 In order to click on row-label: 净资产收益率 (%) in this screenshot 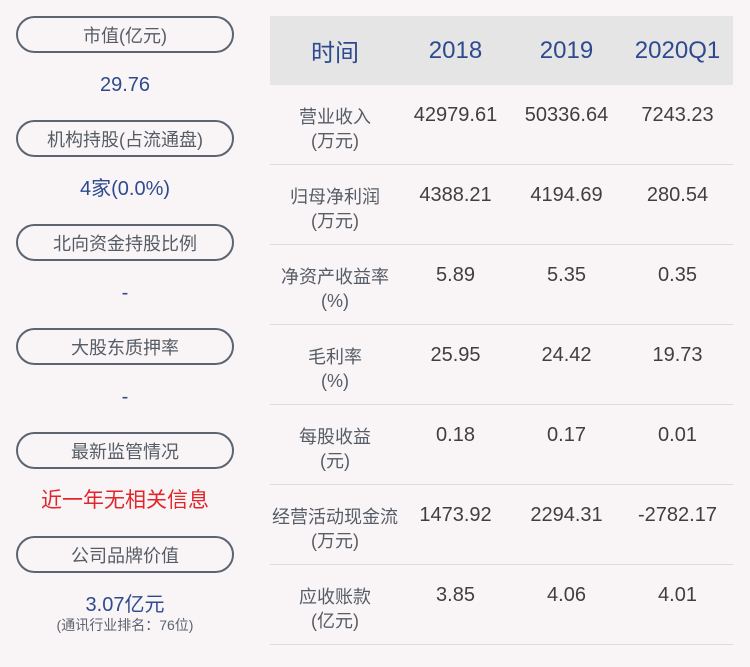, I will do `click(335, 279)`.